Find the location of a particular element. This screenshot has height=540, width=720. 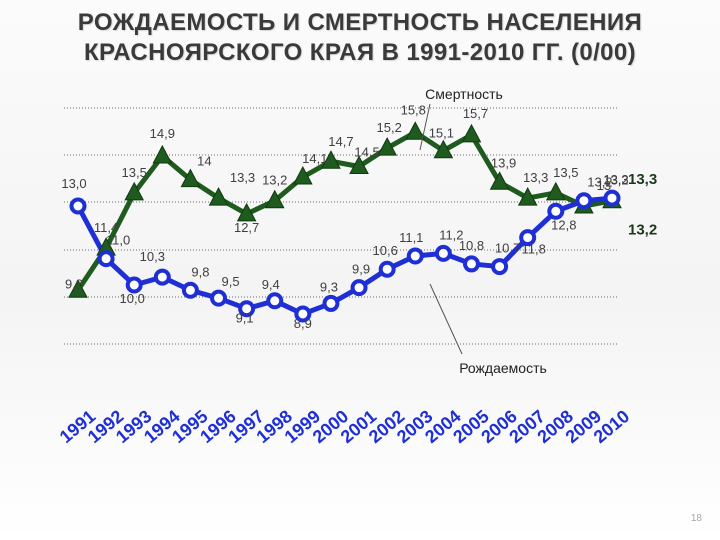

birth-marker-1993 is located at coordinates (134, 285).